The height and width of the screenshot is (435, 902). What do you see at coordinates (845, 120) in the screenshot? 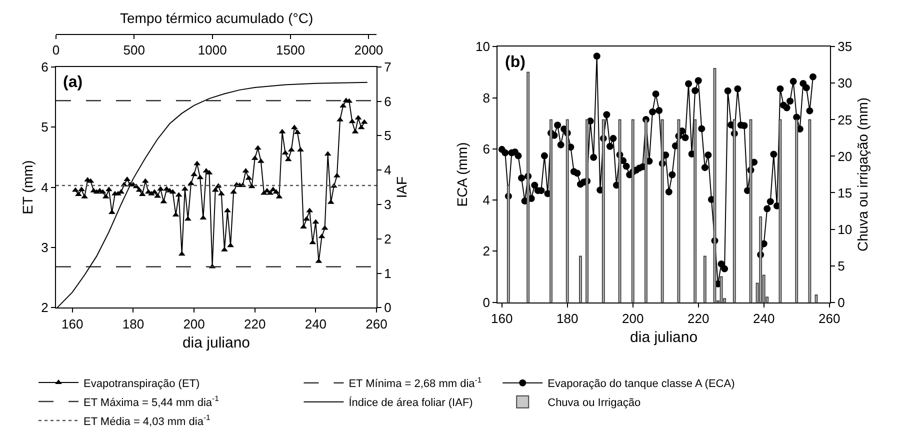
I see `y2-tick-label: 25` at bounding box center [845, 120].